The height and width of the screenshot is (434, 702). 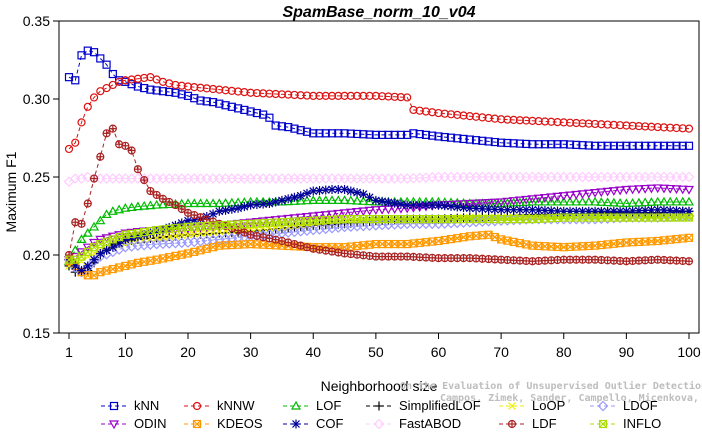 What do you see at coordinates (544, 423) in the screenshot?
I see `legend-label-ldf: LDF` at bounding box center [544, 423].